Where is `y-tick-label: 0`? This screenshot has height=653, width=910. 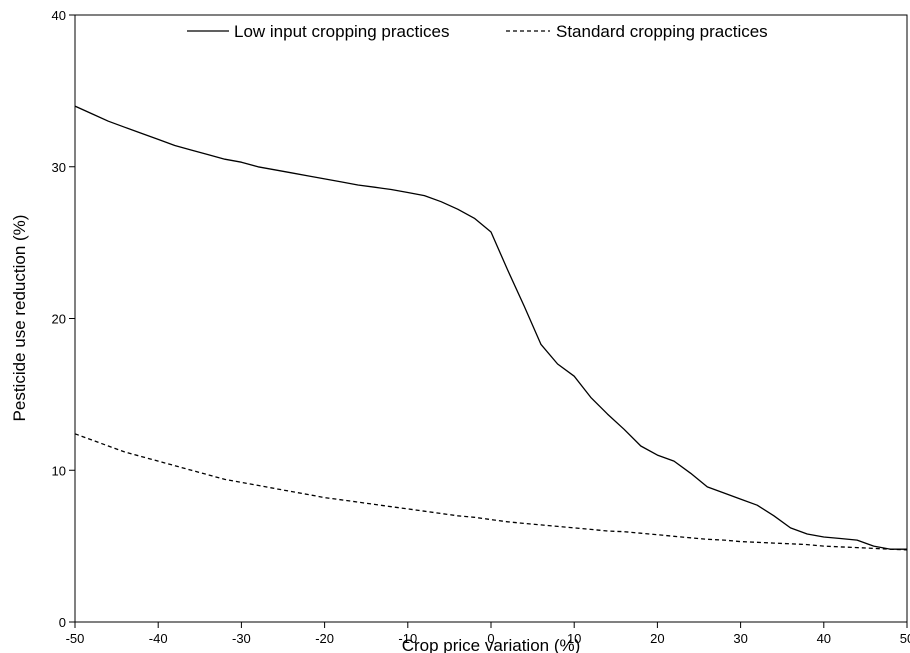 y-tick-label: 0 is located at coordinates (62, 622).